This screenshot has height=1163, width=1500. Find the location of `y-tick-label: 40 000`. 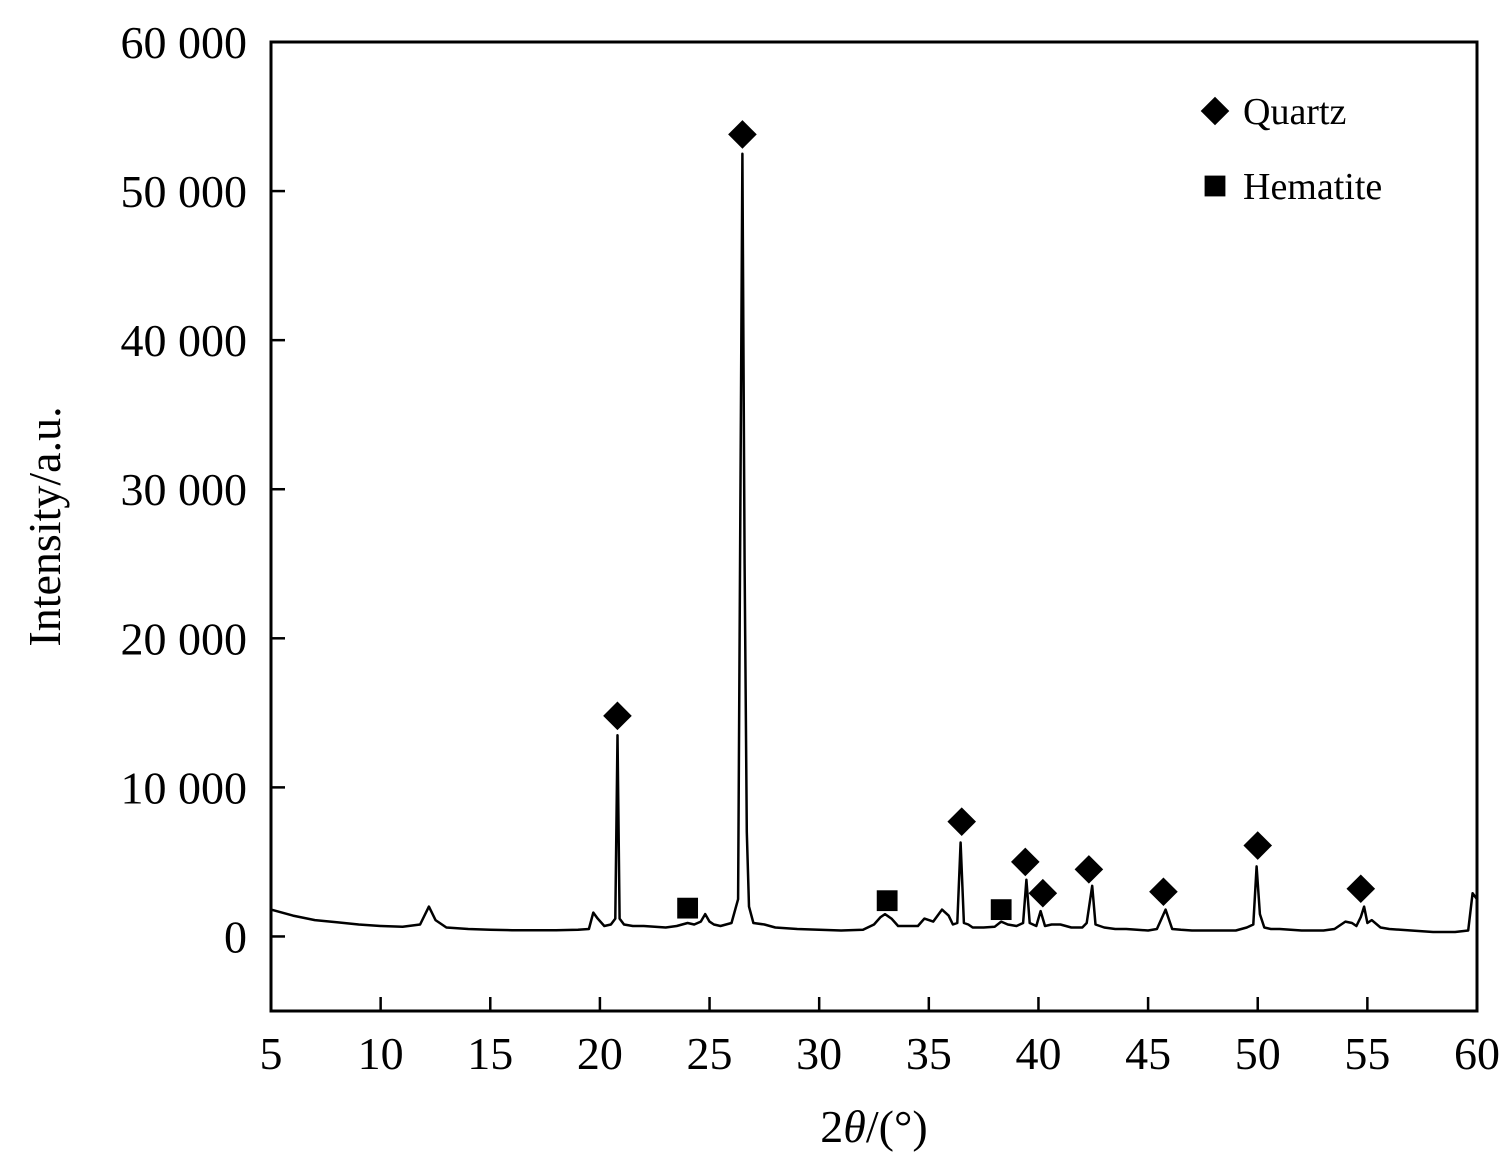

y-tick-label: 40 000 is located at coordinates (184, 340).